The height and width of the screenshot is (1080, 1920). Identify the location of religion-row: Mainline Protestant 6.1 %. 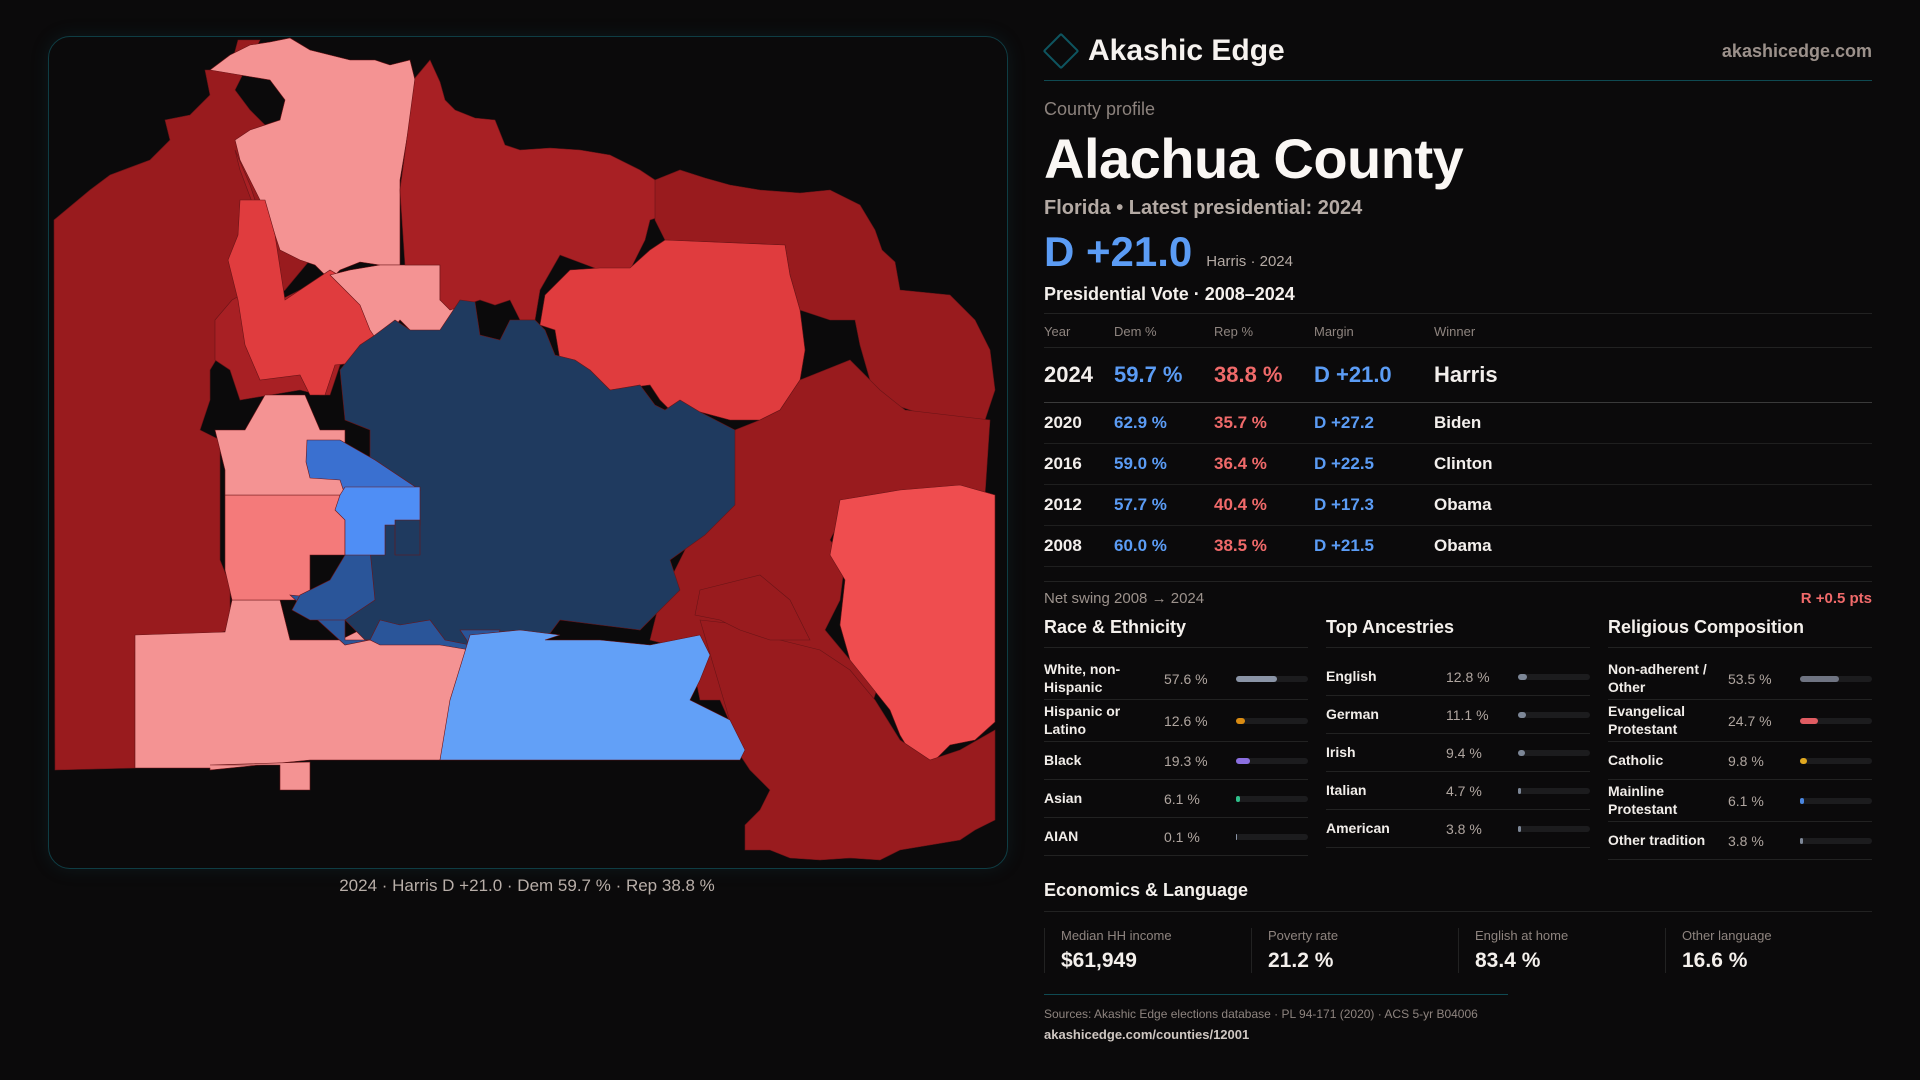
(1740, 801).